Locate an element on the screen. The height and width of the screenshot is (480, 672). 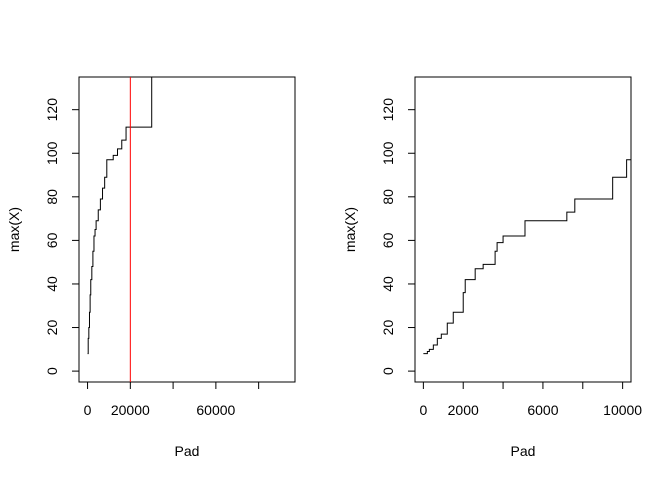
x-tick-label: 60000 is located at coordinates (215, 410).